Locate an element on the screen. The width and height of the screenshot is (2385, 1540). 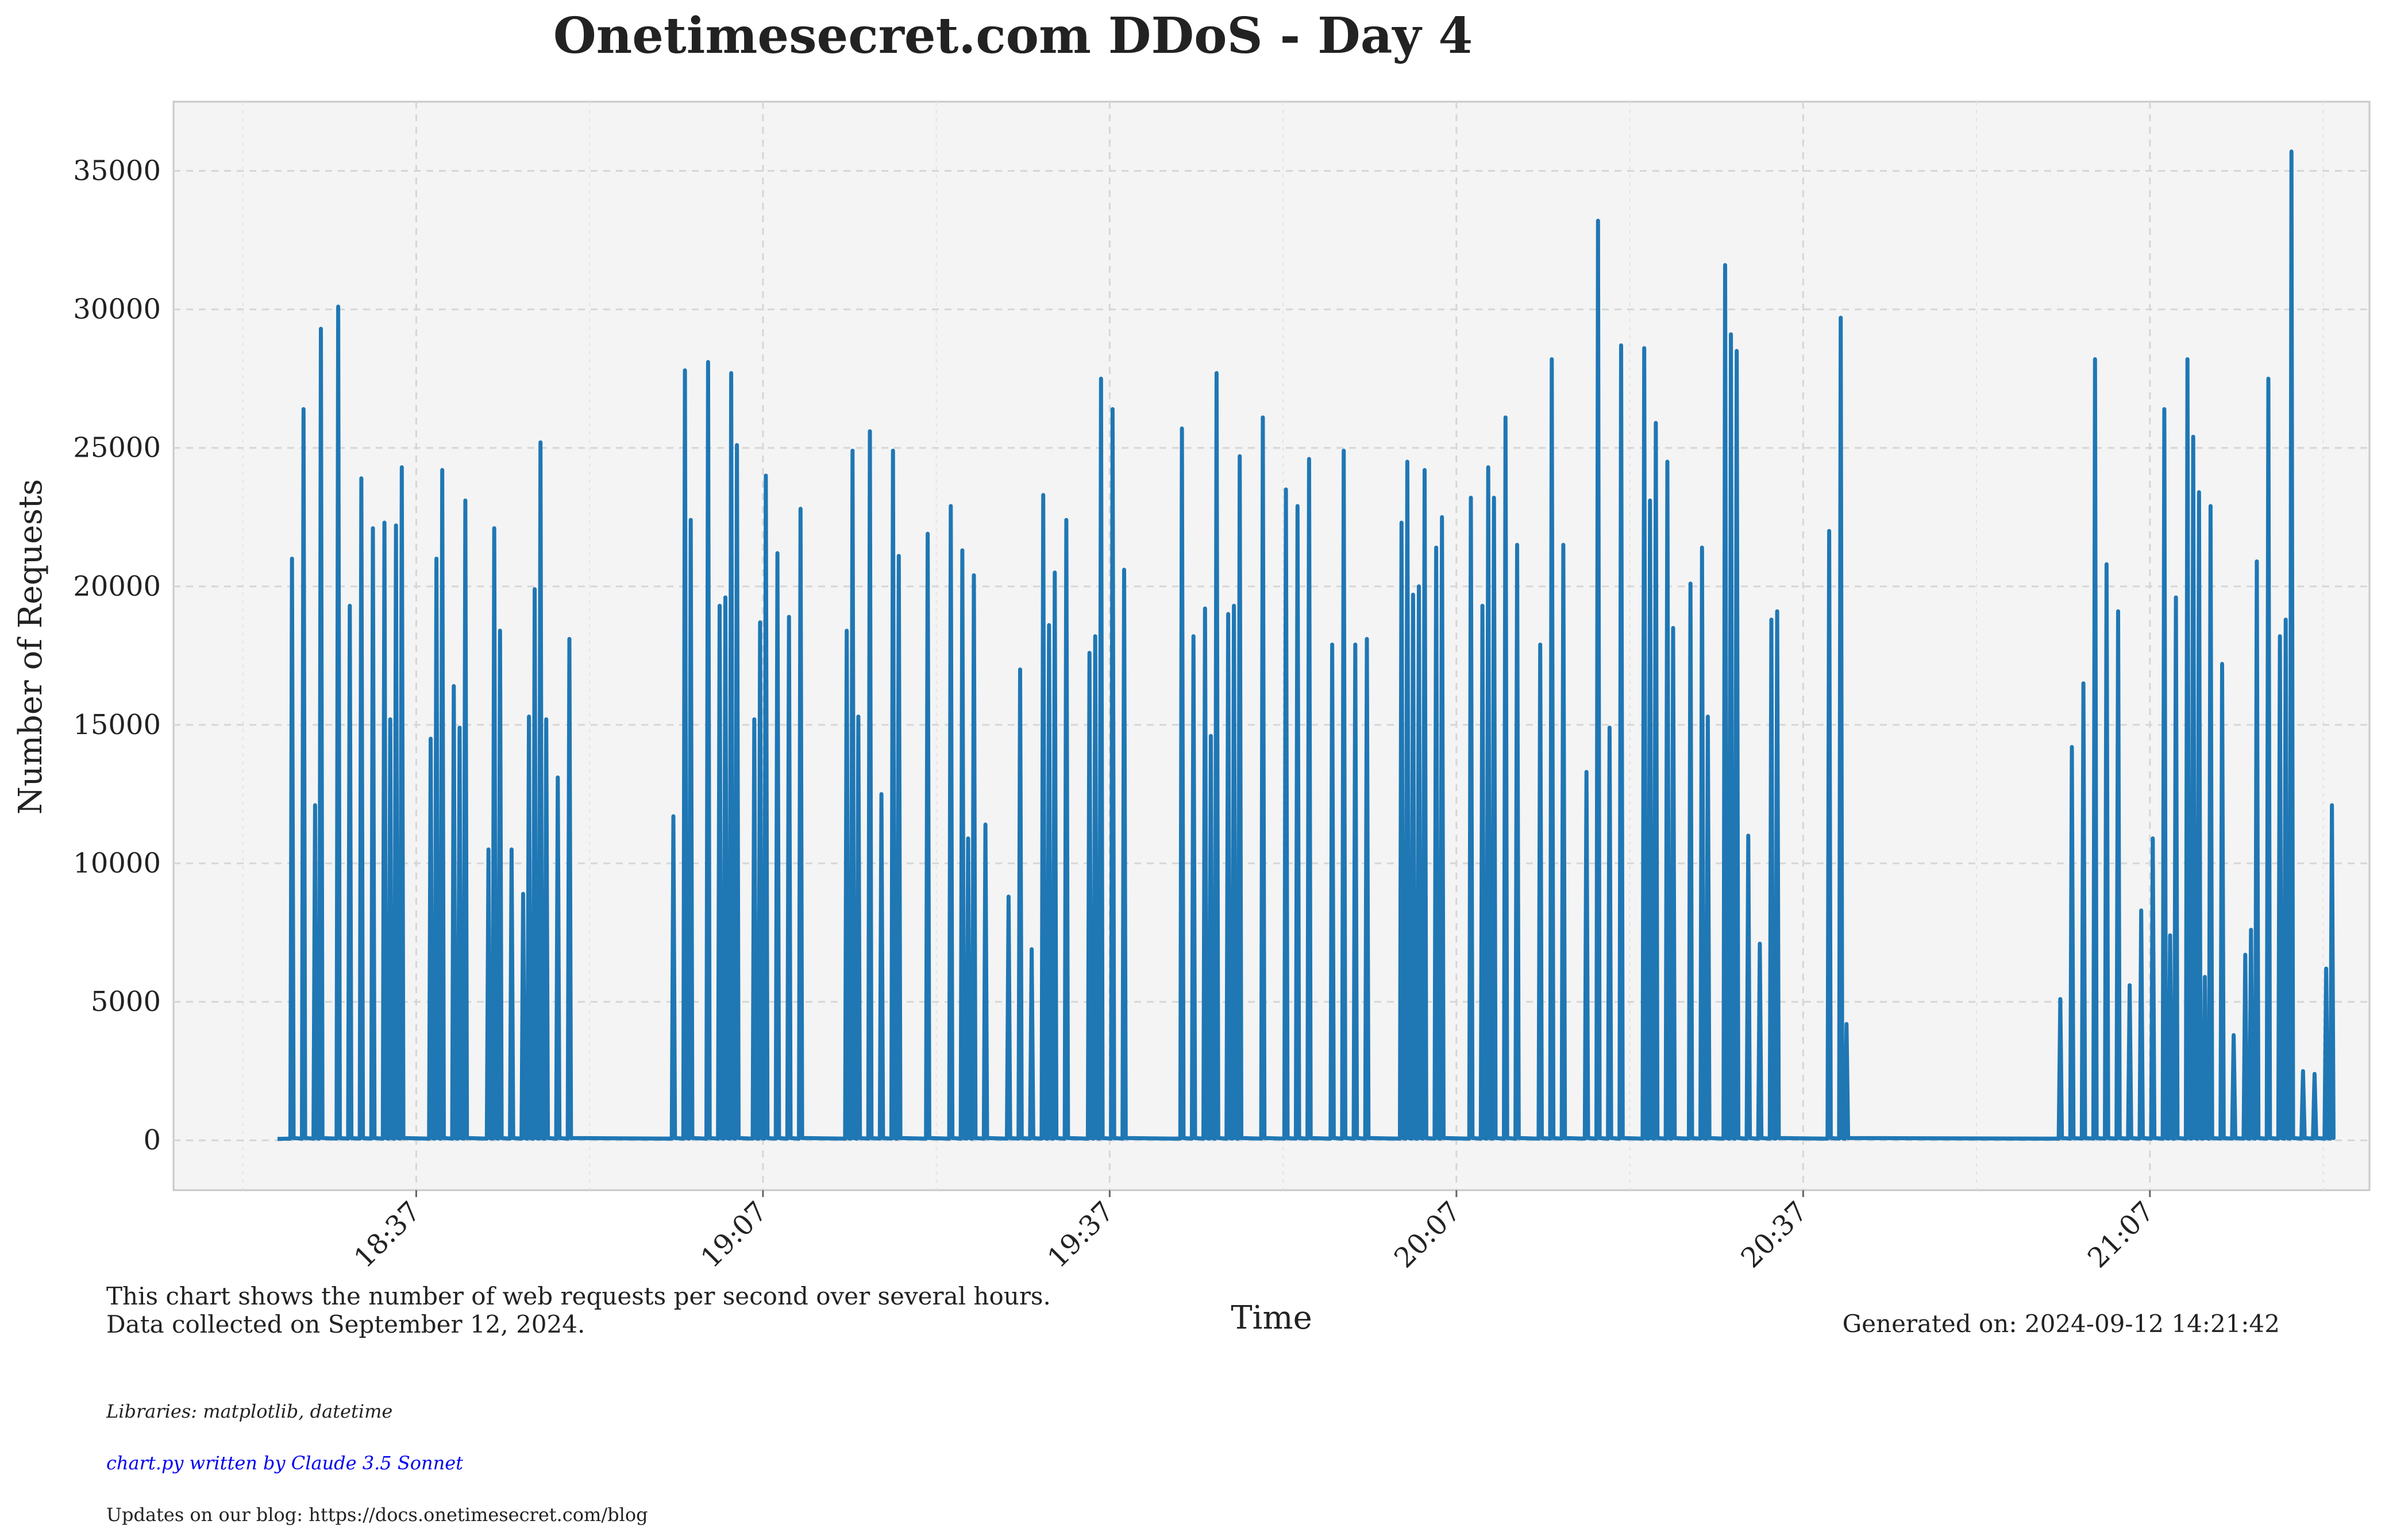
x-tick-label: 20:07 is located at coordinates (1427, 1234).